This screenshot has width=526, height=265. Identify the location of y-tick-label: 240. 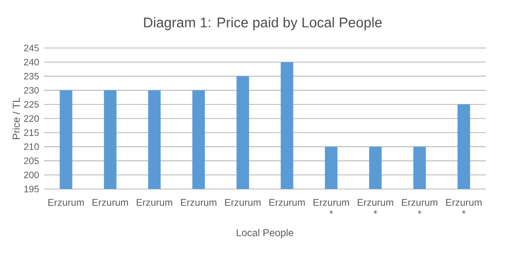
(31, 62).